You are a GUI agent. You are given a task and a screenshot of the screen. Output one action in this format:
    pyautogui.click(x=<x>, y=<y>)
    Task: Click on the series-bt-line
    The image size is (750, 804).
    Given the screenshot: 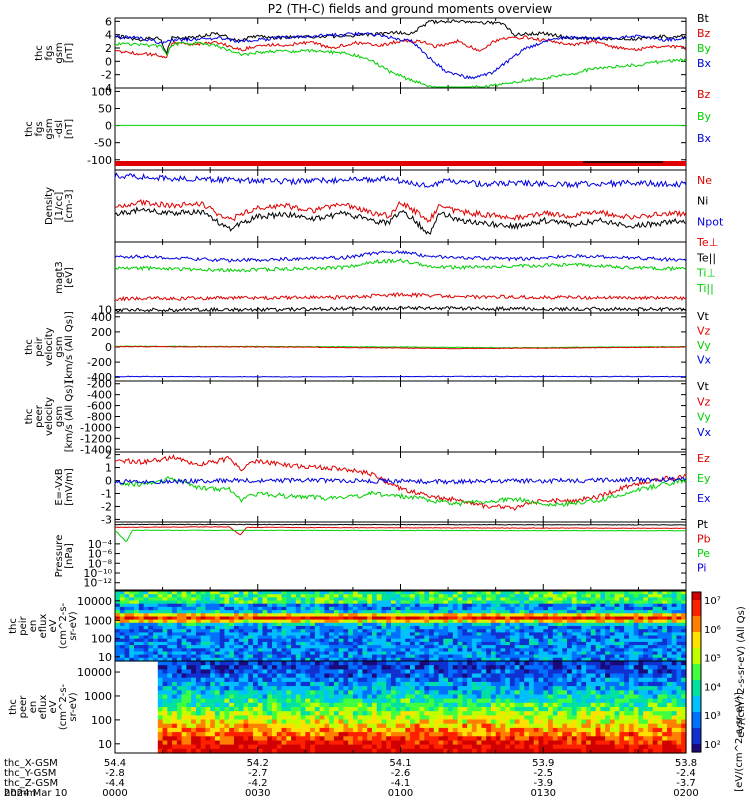 What is the action you would take?
    pyautogui.click(x=400, y=37)
    